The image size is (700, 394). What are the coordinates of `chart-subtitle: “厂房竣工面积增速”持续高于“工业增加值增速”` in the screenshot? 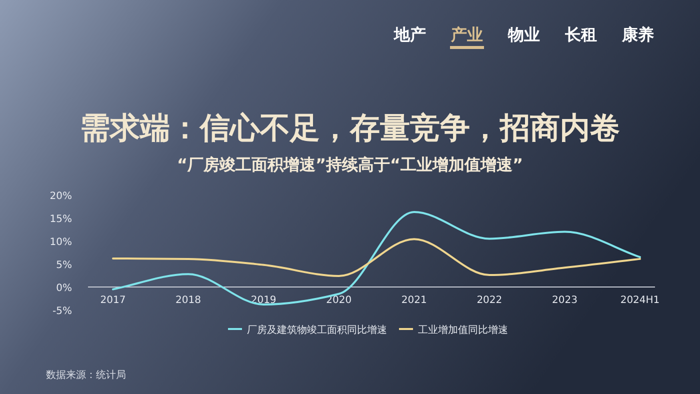 It's located at (350, 164).